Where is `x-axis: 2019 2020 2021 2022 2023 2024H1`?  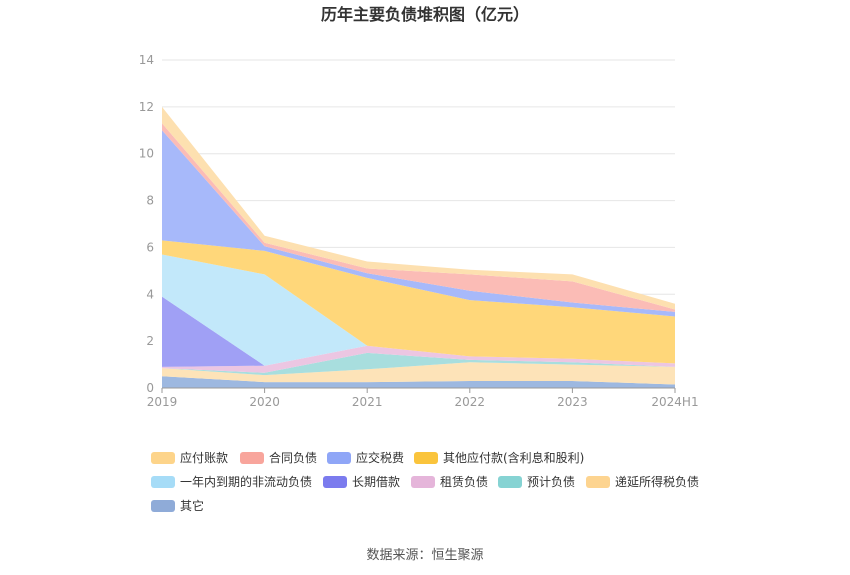 x-axis: 2019 2020 2021 2022 2023 2024H1 is located at coordinates (423, 398).